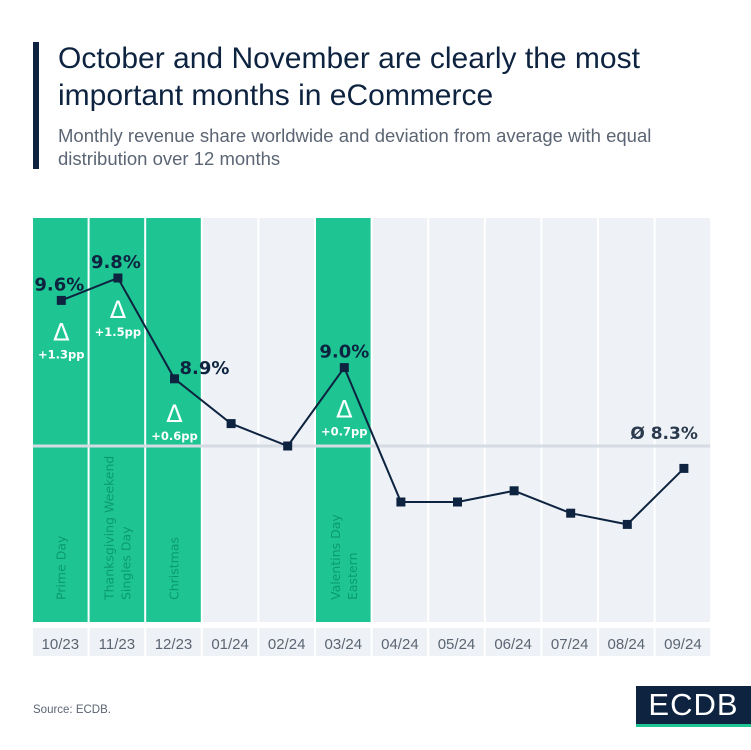 This screenshot has width=751, height=750. I want to click on x-tick-label: 02/24, so click(287, 644).